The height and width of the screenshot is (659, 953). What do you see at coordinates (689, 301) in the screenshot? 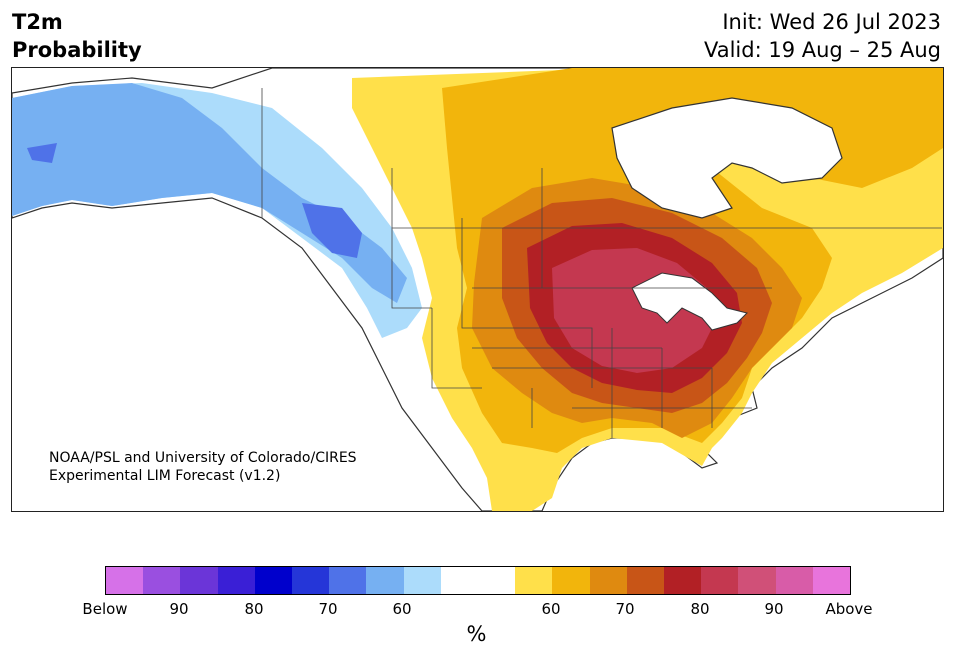
I see `great-lakes` at bounding box center [689, 301].